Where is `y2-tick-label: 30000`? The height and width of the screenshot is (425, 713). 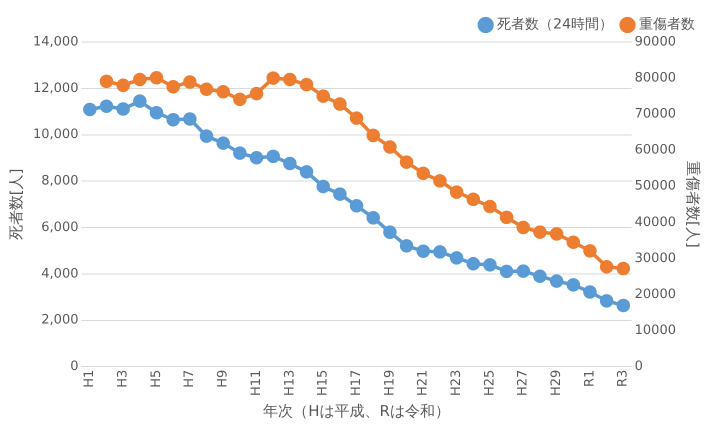 y2-tick-label: 30000 is located at coordinates (655, 258).